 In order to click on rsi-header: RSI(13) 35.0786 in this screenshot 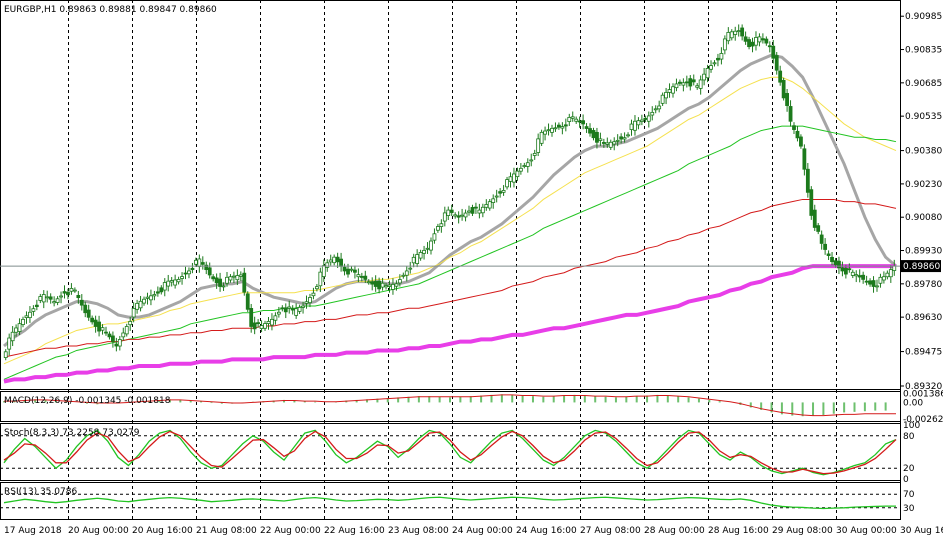, I will do `click(40, 492)`.